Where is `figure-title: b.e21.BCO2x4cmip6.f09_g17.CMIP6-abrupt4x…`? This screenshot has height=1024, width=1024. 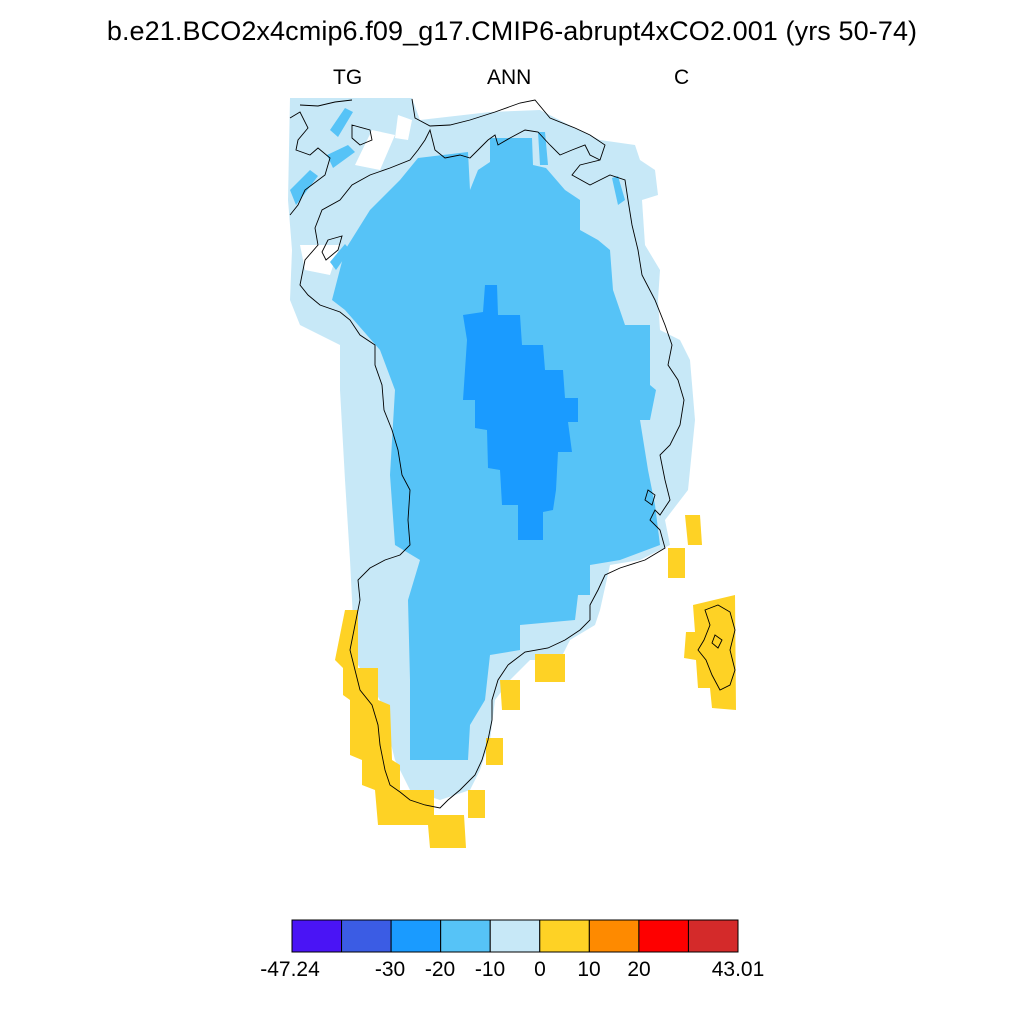
figure-title: b.e21.BCO2x4cmip6.f09_g17.CMIP6-abrupt4x… is located at coordinates (512, 31).